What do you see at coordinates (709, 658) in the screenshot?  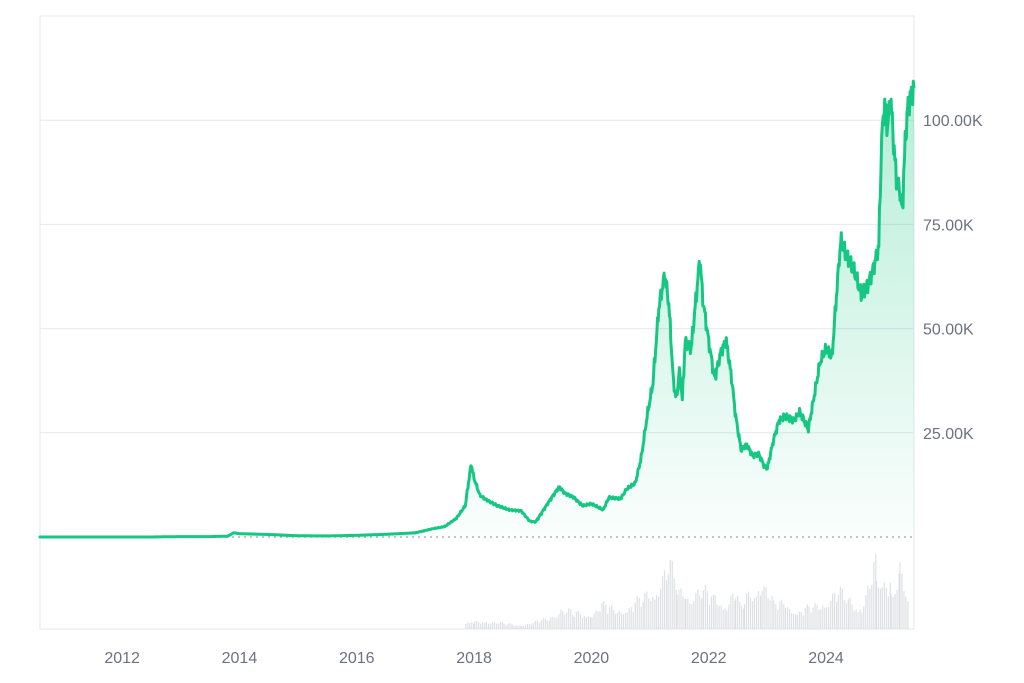 I see `x-tick-label: 2022` at bounding box center [709, 658].